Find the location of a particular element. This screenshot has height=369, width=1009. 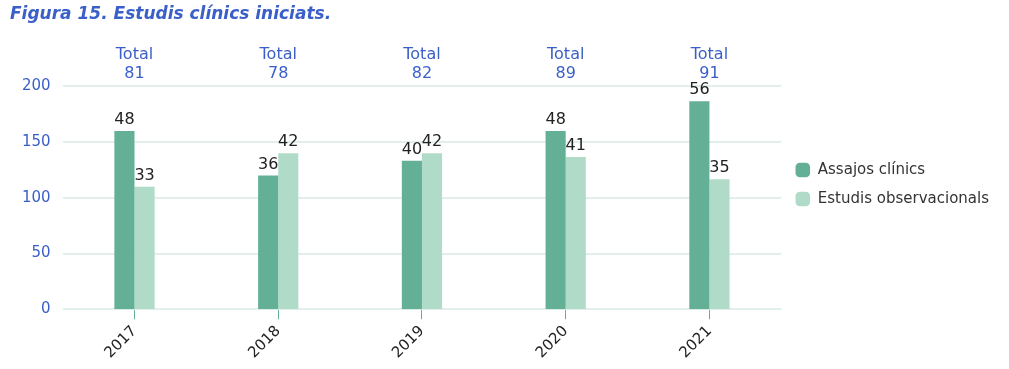

text: Total 89 is located at coordinates (565, 63).